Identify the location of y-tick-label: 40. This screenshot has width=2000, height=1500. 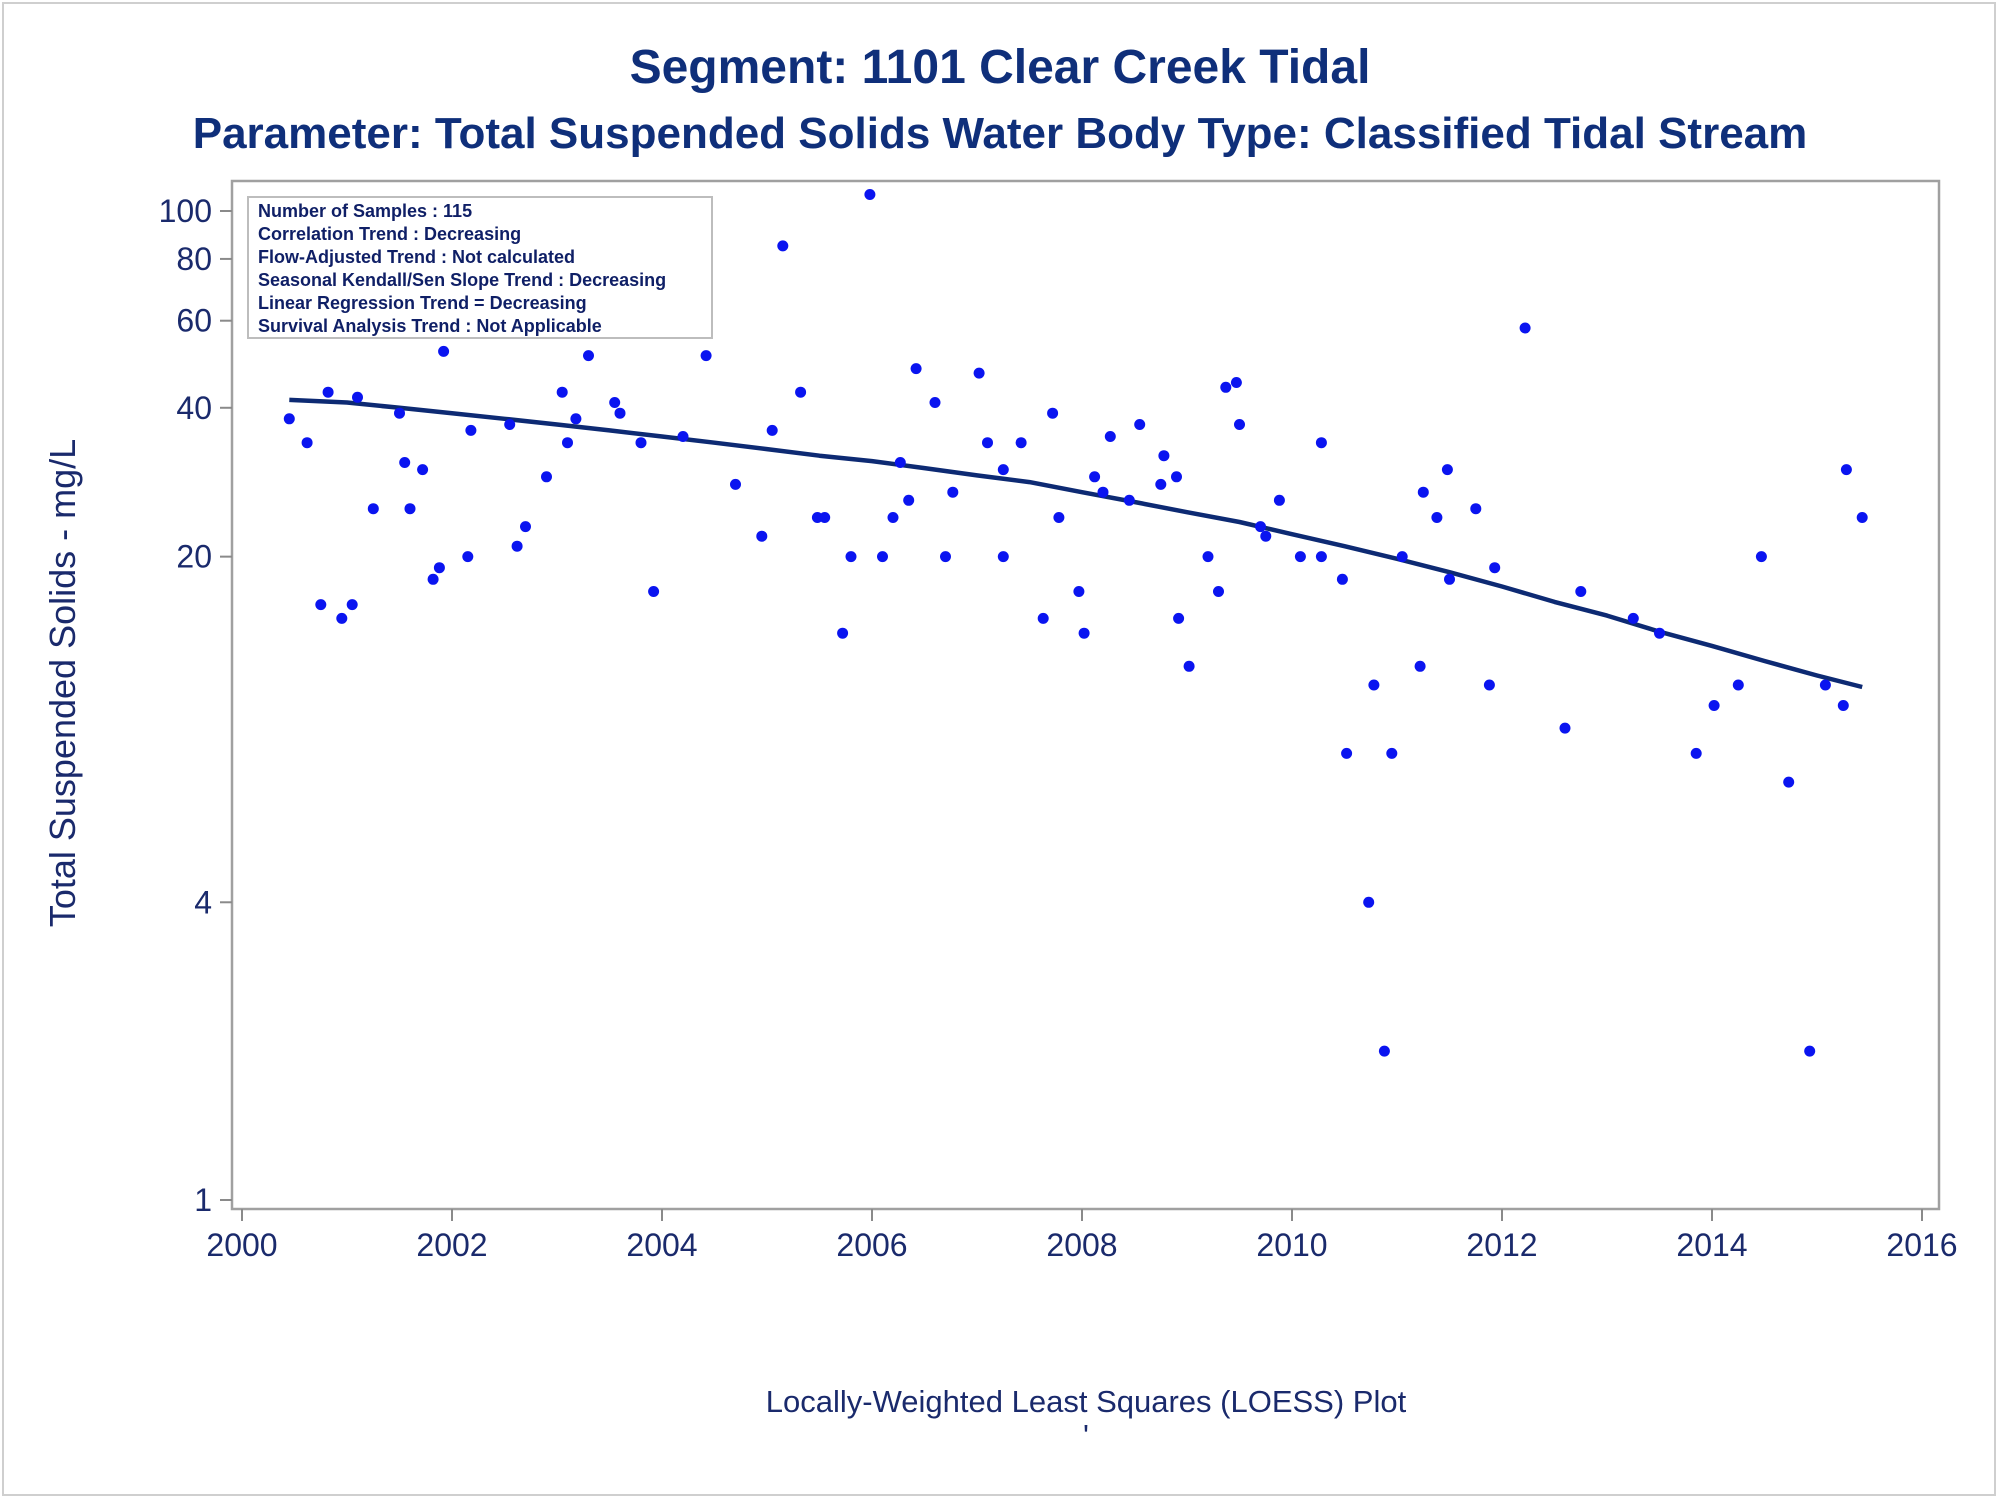
(194, 408).